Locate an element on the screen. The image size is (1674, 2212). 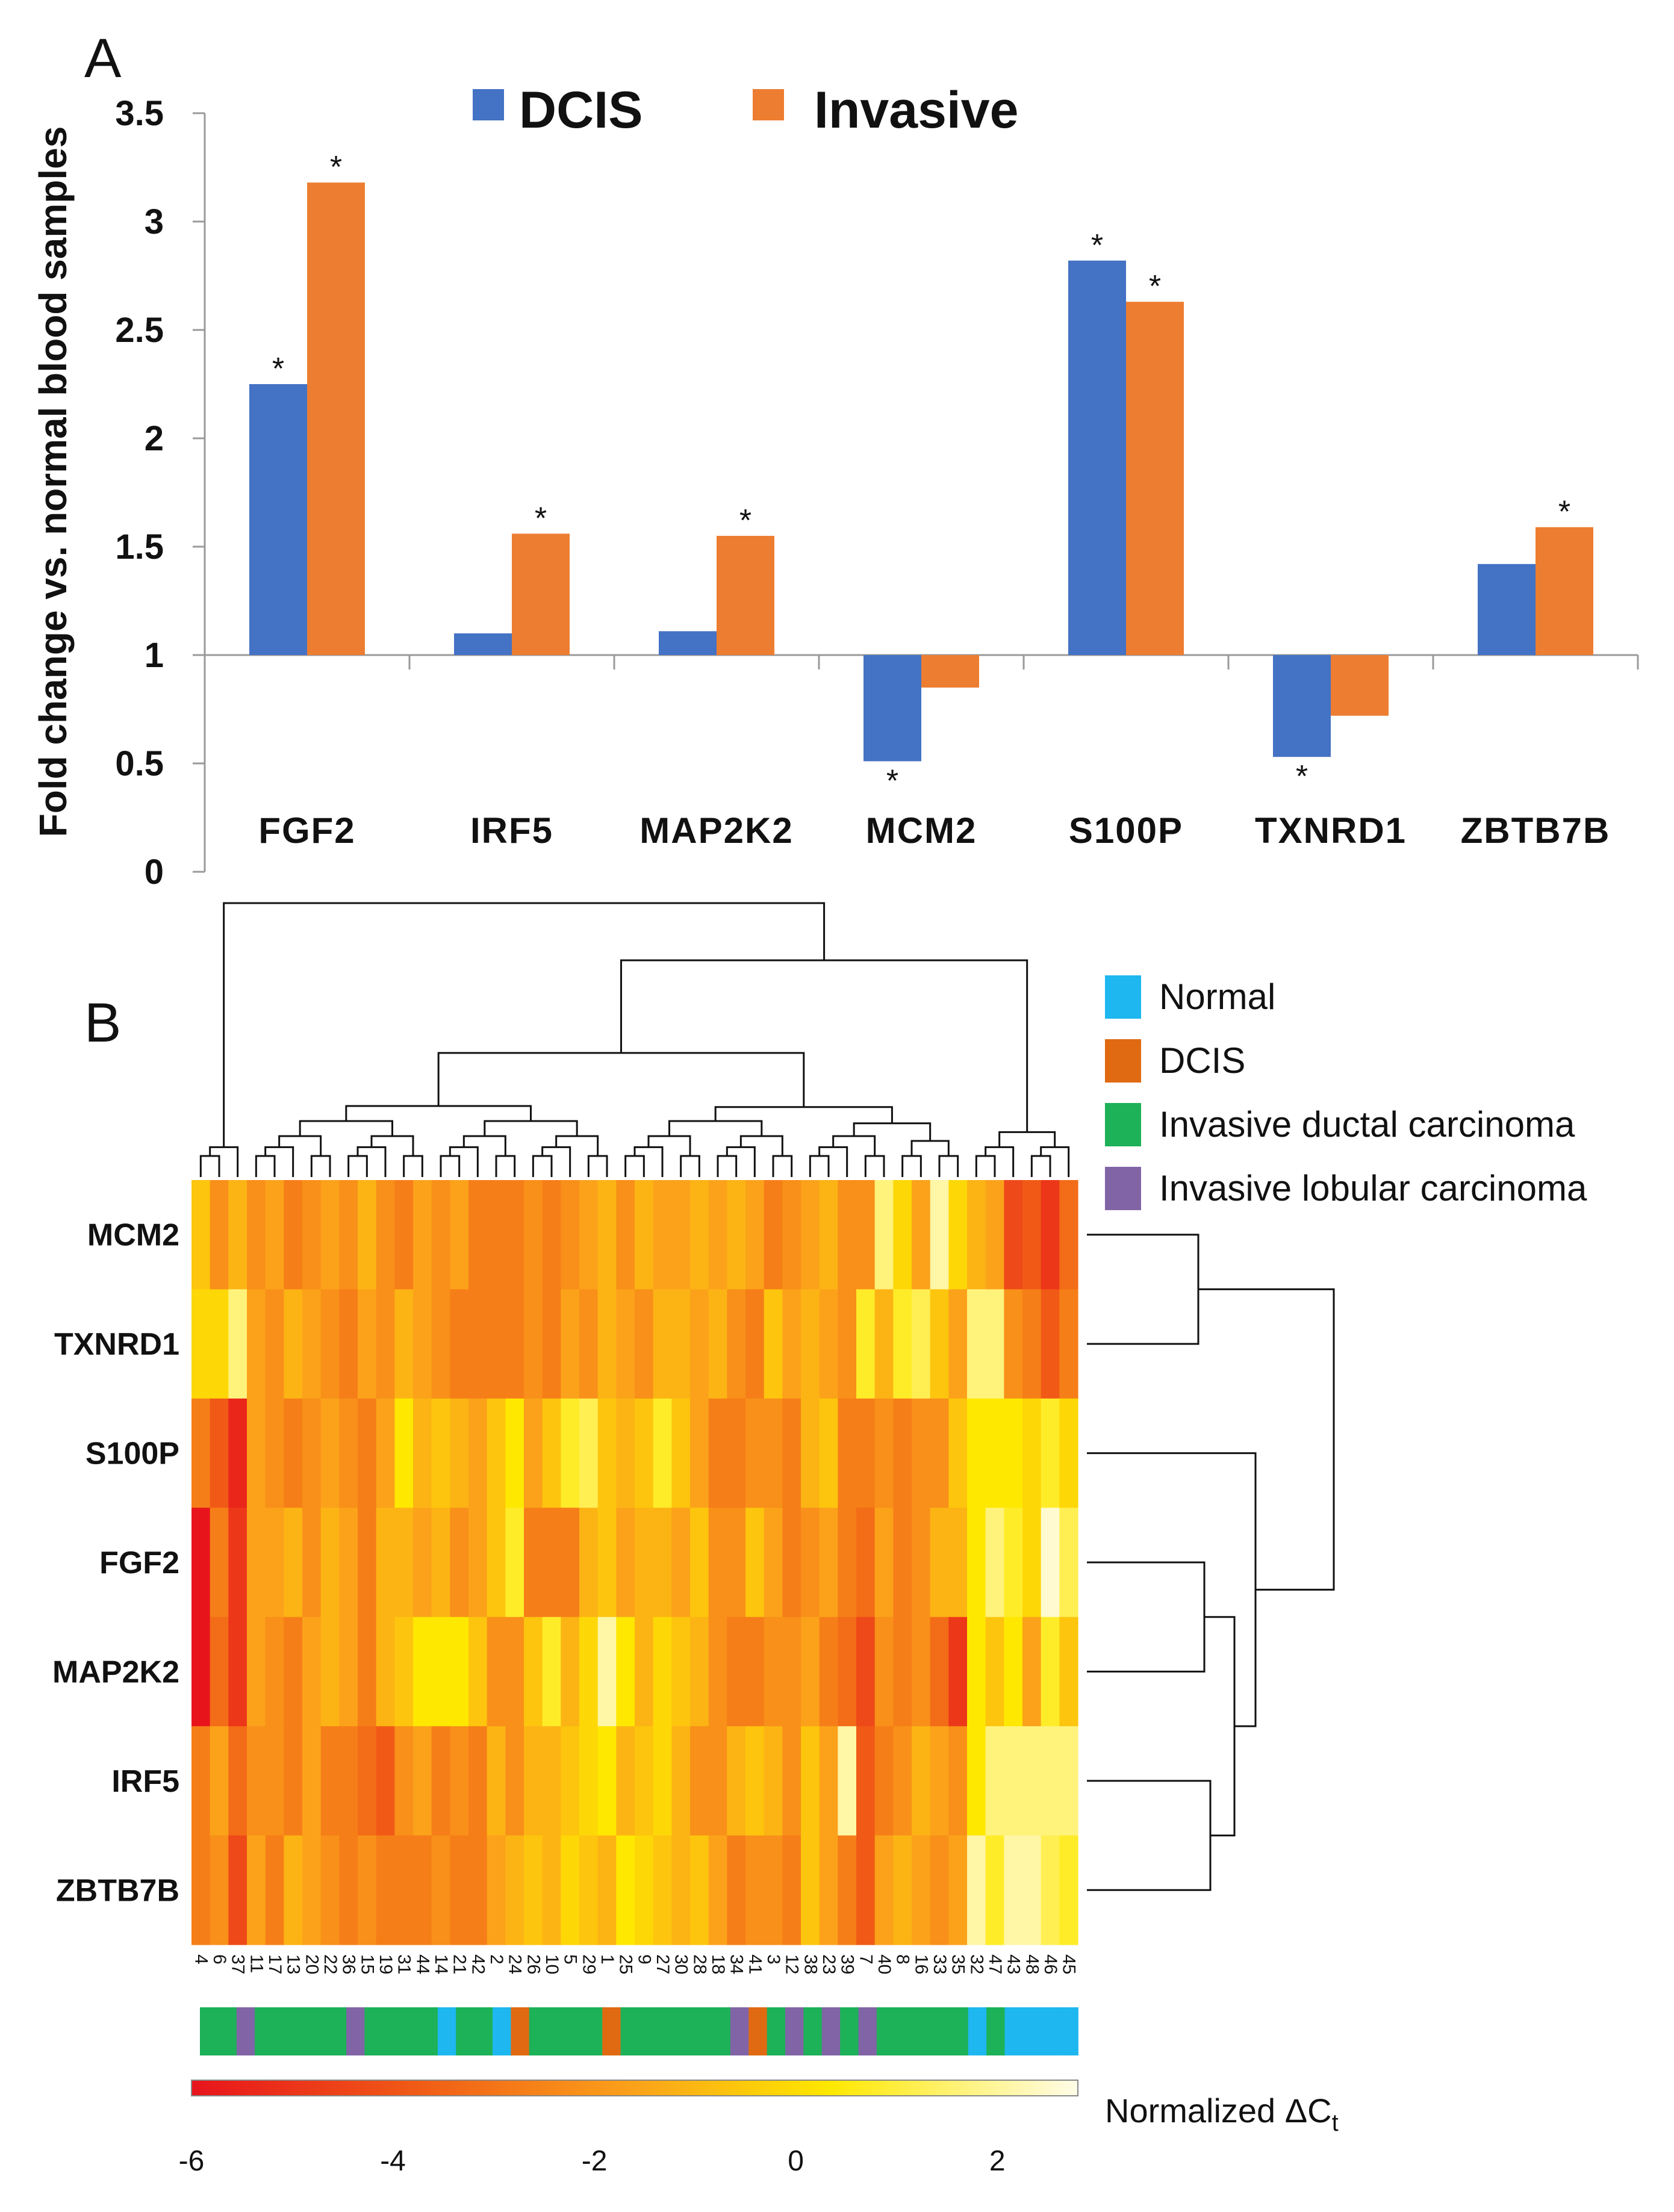
bar-legend: DCIS Invasive is located at coordinates (746, 110).